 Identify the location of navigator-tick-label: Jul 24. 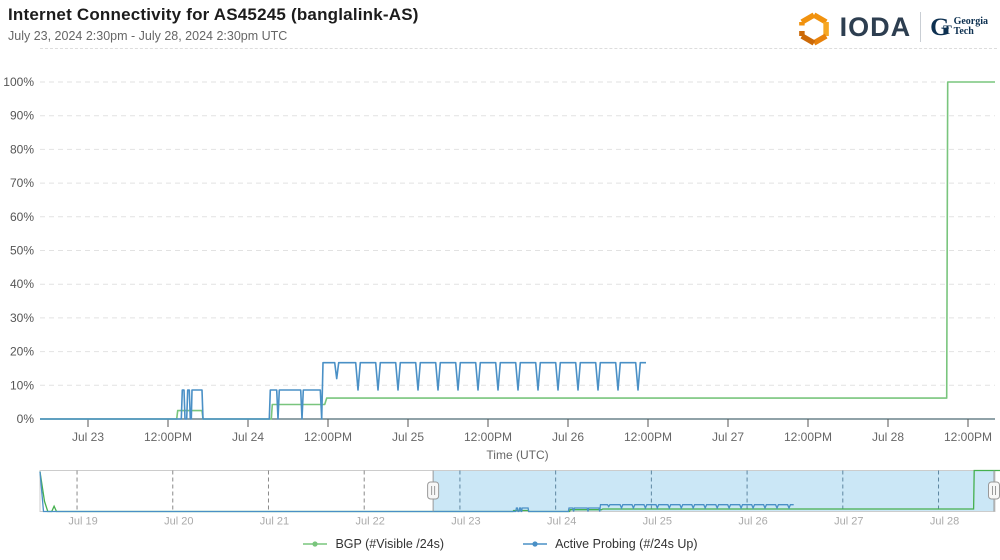
(561, 522).